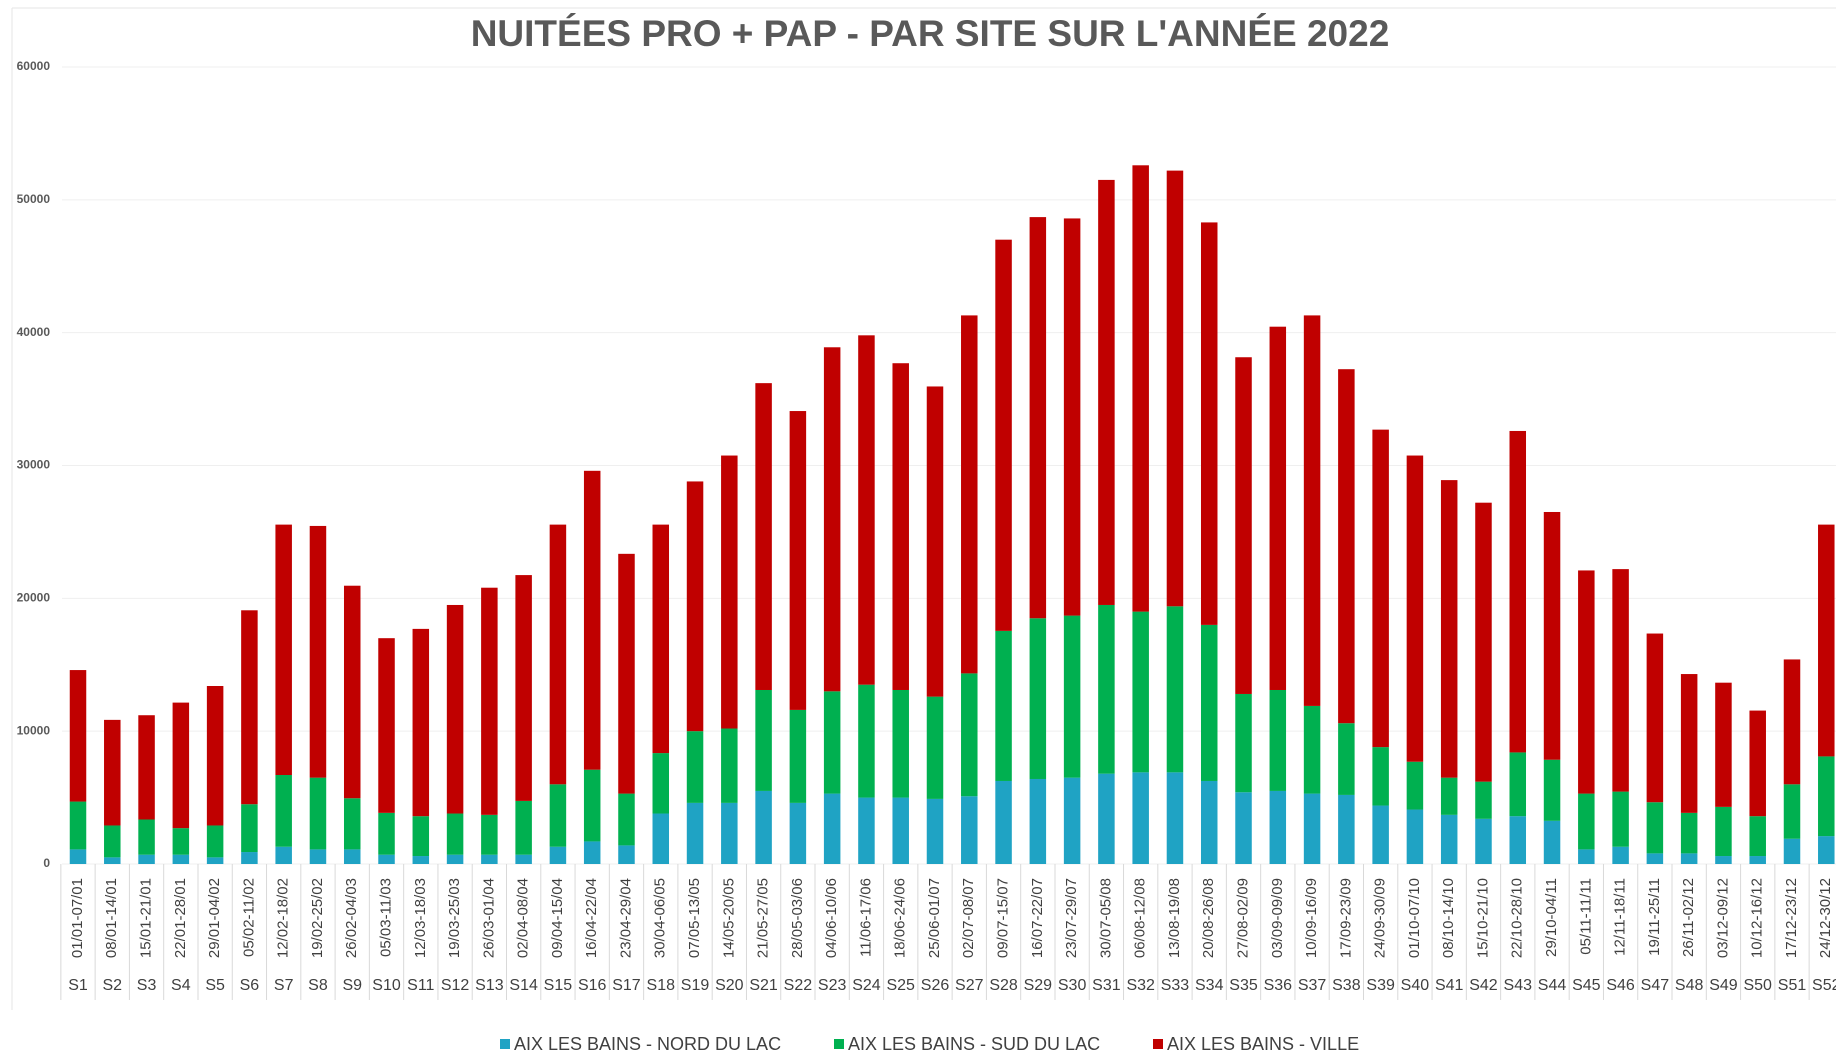 This screenshot has width=1836, height=1056. Describe the element at coordinates (1689, 985) in the screenshot. I see `x-tick-label: S48` at that location.